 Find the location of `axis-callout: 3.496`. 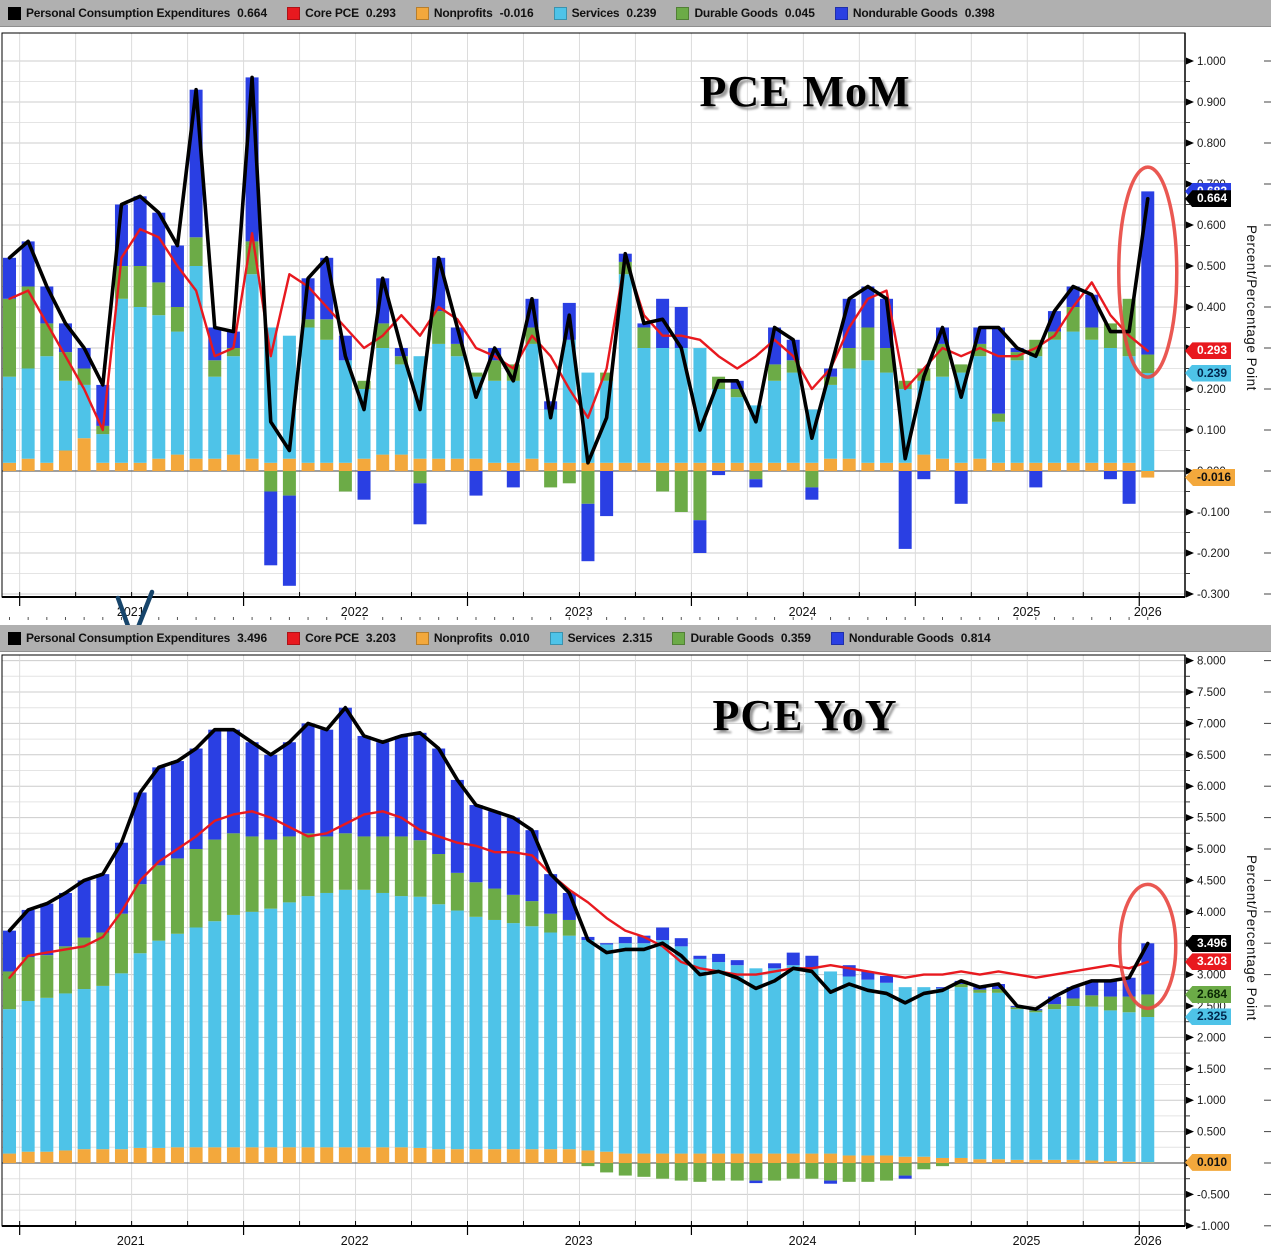

axis-callout: 3.496 is located at coordinates (1208, 943).